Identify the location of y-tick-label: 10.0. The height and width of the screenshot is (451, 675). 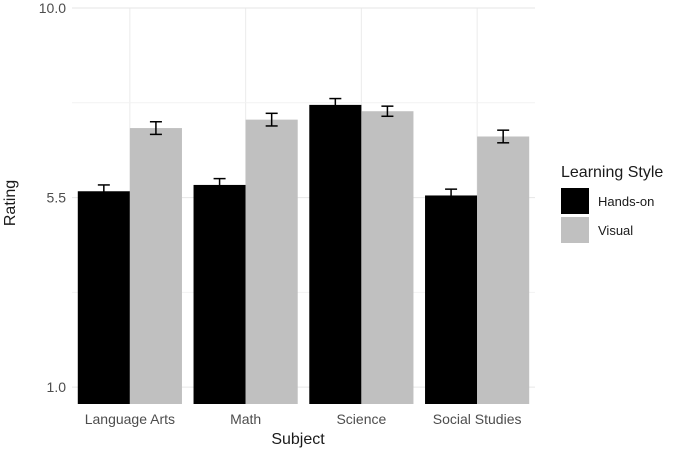
(52, 8).